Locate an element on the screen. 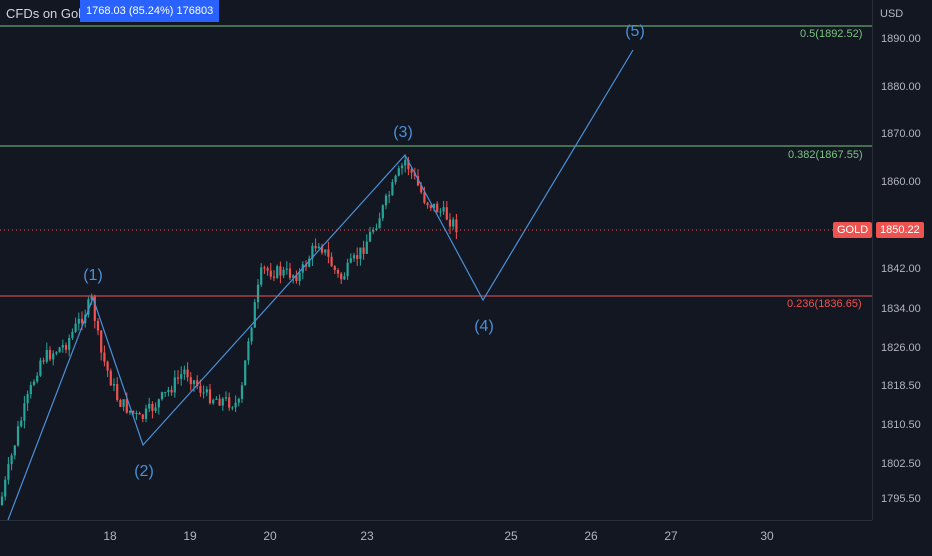 Image resolution: width=932 pixels, height=556 pixels. fib-label-0.236: 0.236(1836.65) is located at coordinates (824, 304).